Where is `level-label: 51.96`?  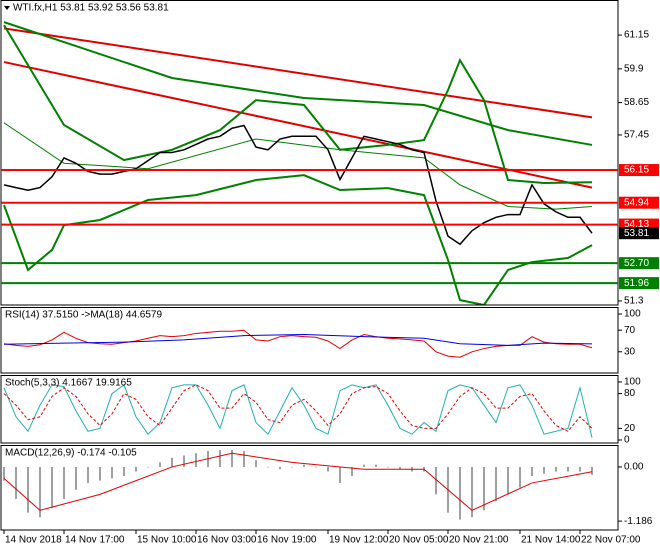 level-label: 51.96 is located at coordinates (636, 283).